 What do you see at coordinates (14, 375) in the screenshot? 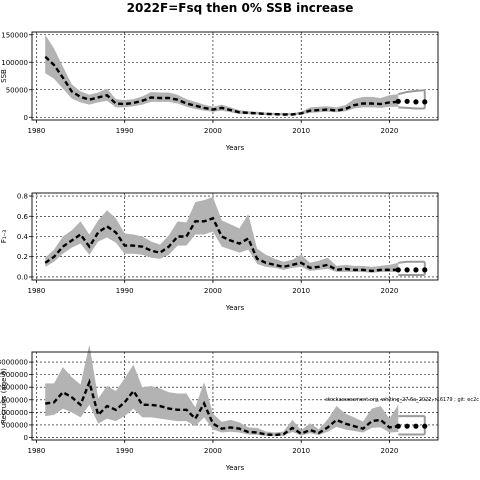
I see `y-tick-label: 2500000` at bounding box center [14, 375].